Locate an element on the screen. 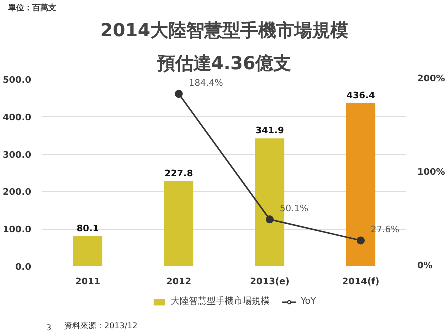 Image resolution: width=448 pixels, height=336 pixels. x-tick-label: 2012 is located at coordinates (179, 283).